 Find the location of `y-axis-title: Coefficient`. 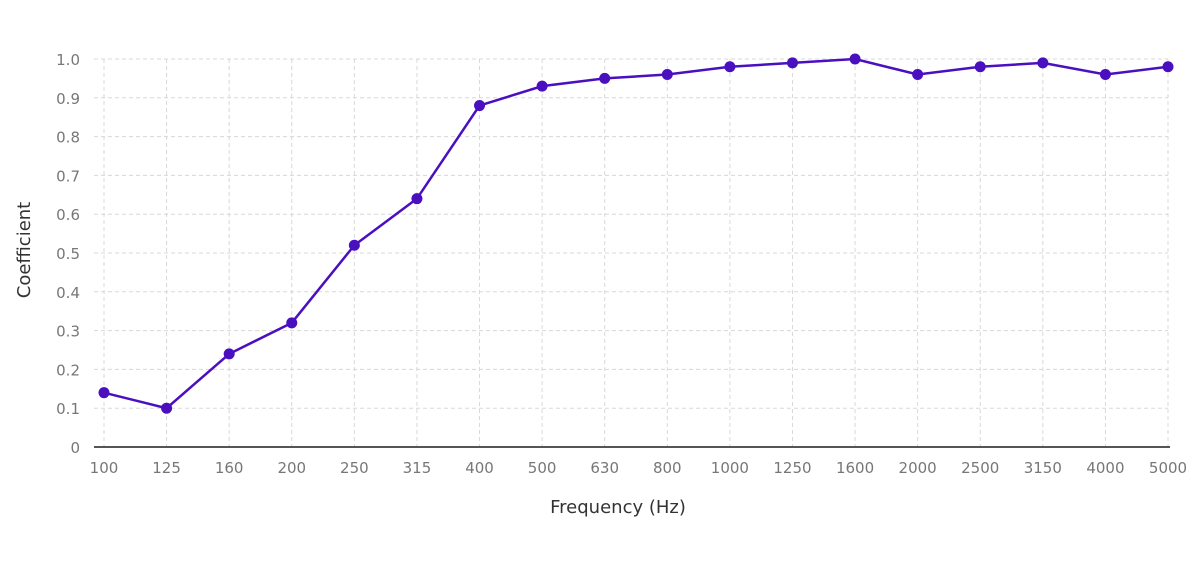

y-axis-title: Coefficient is located at coordinates (24, 250).